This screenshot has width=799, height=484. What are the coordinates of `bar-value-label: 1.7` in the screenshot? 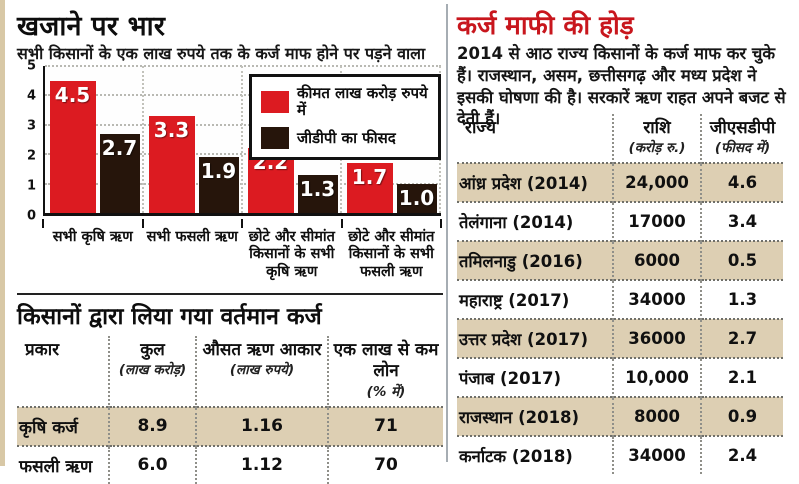 It's located at (369, 177).